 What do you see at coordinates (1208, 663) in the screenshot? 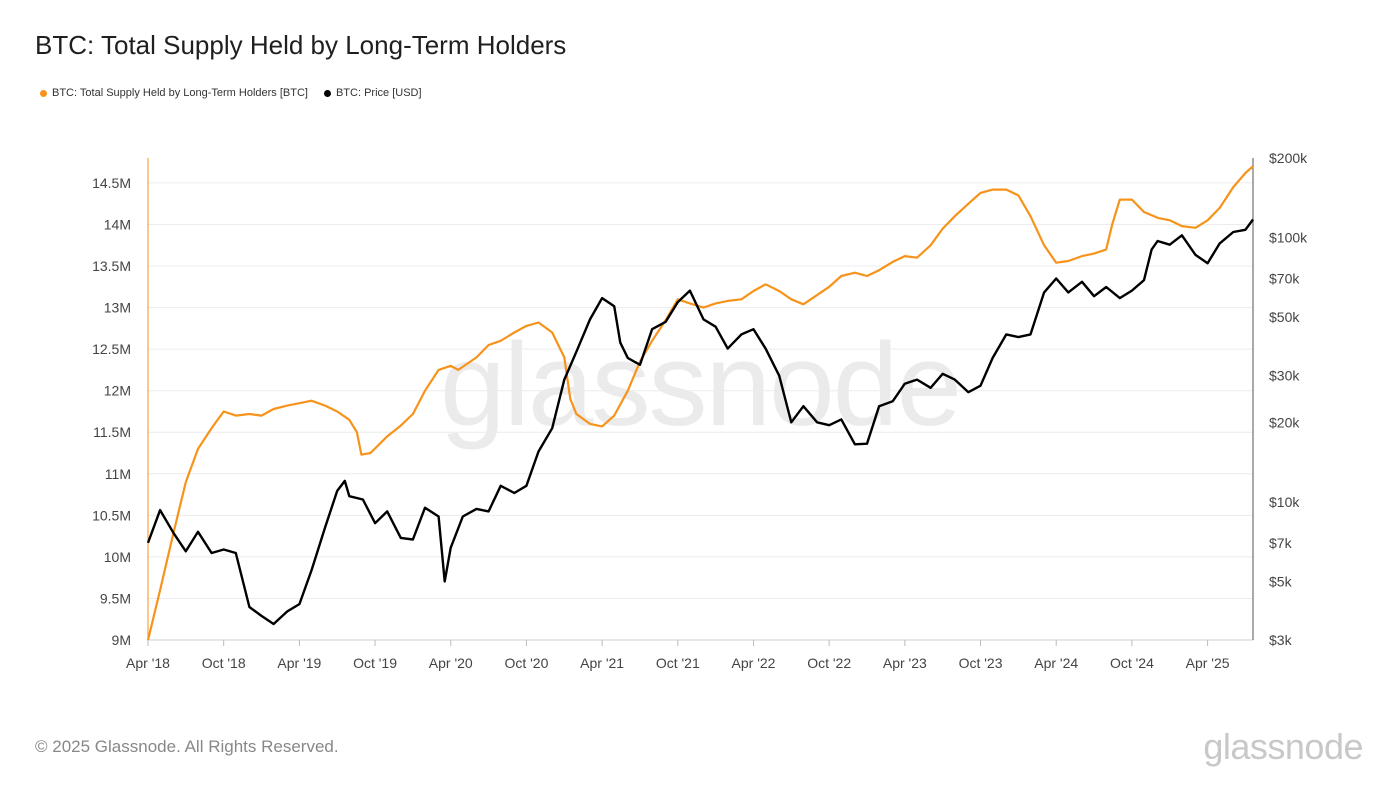
I see `x-tick-label: Apr '25` at bounding box center [1208, 663].